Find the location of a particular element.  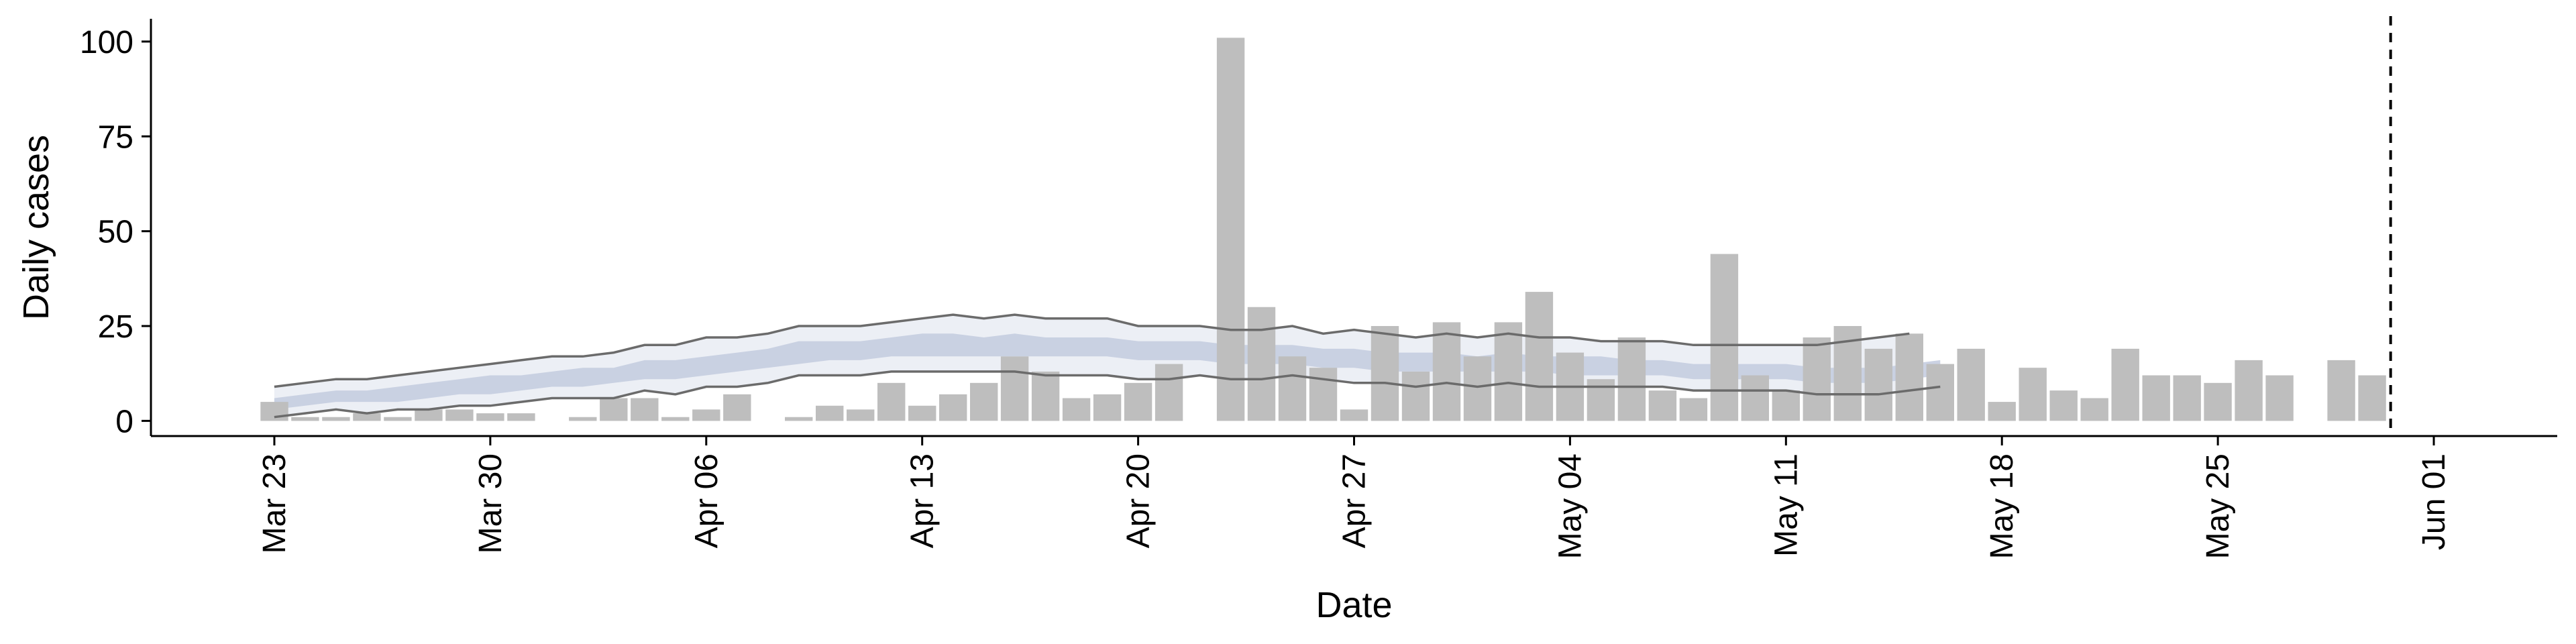

x-tick-label: May 25 is located at coordinates (2218, 506).